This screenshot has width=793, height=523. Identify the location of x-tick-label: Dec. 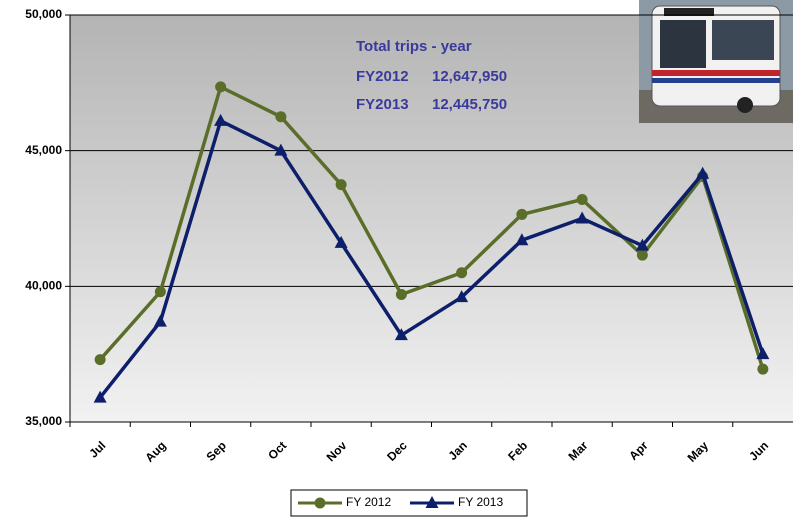
(397, 451).